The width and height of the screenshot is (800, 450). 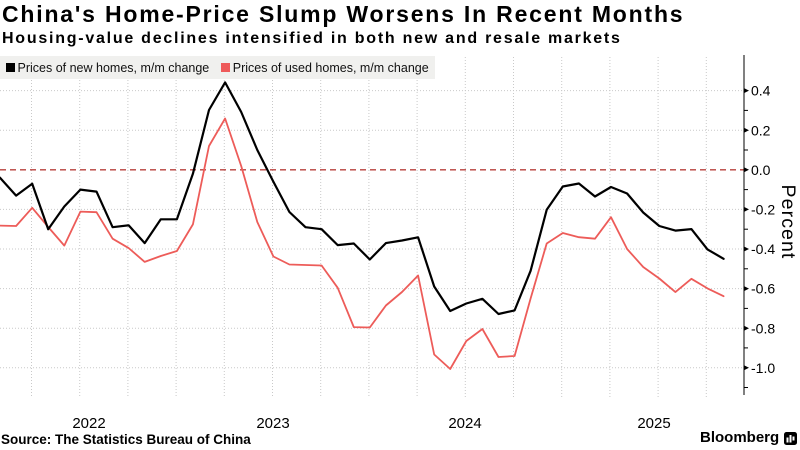 What do you see at coordinates (763, 289) in the screenshot?
I see `svg-text: -0.6` at bounding box center [763, 289].